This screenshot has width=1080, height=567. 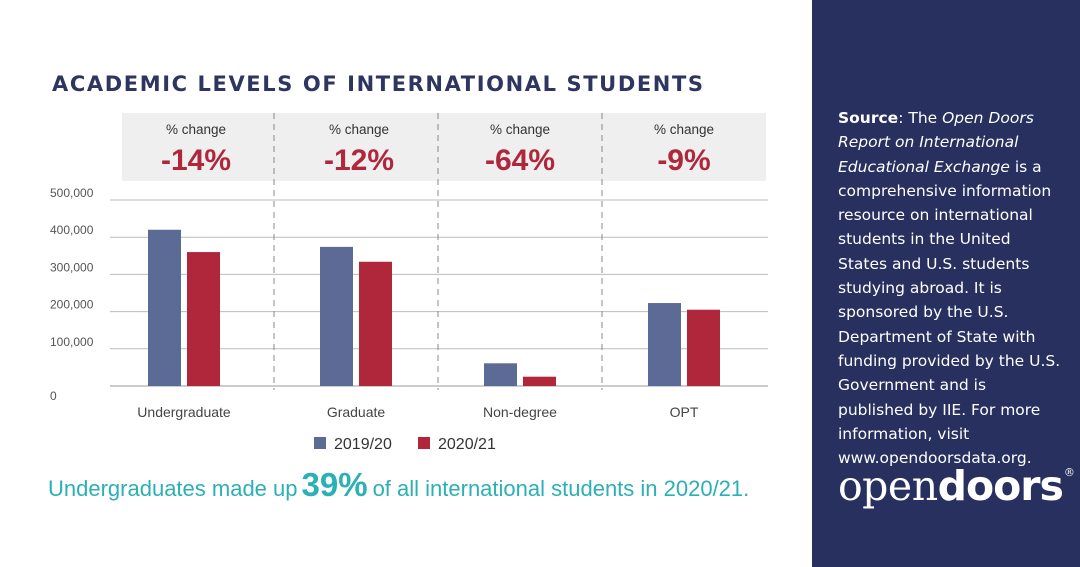 I want to click on change-value: -12%, so click(x=359, y=160).